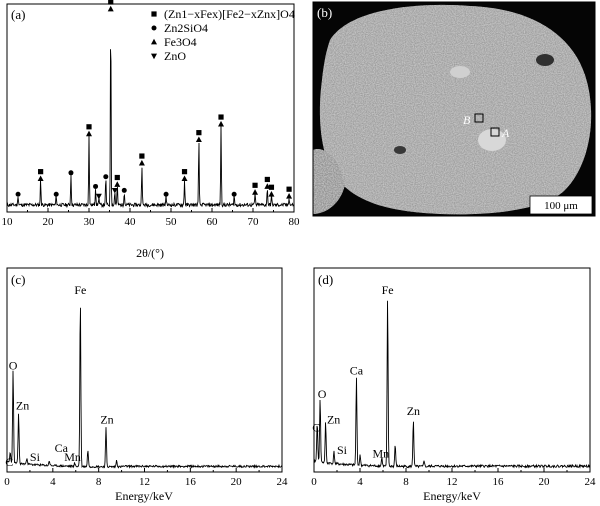  What do you see at coordinates (324, 12) in the screenshot?
I see `panel-label-b: (b)` at bounding box center [324, 12].